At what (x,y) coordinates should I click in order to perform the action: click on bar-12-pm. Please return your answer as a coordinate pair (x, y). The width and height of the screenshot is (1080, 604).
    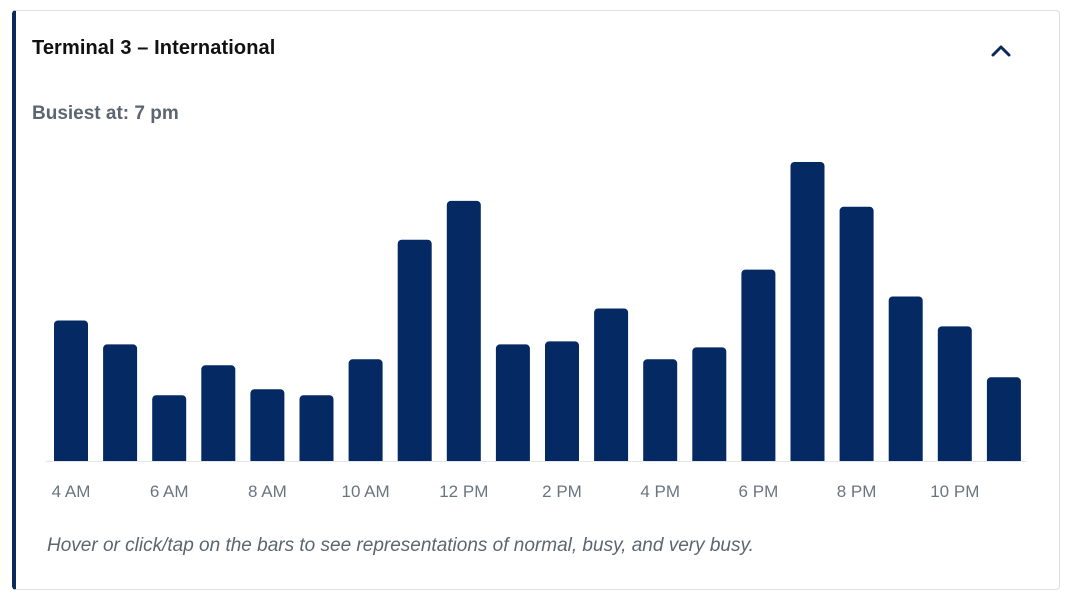
    Looking at the image, I should click on (463, 332).